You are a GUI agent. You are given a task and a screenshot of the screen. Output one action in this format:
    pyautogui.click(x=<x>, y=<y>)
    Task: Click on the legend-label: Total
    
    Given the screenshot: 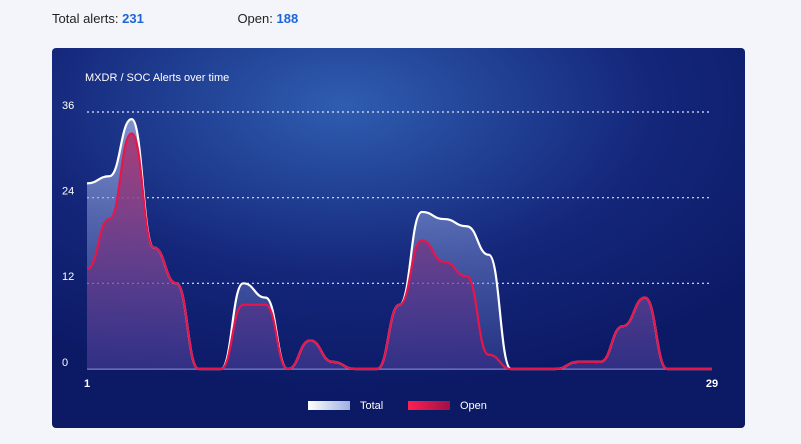 What is the action you would take?
    pyautogui.click(x=371, y=406)
    